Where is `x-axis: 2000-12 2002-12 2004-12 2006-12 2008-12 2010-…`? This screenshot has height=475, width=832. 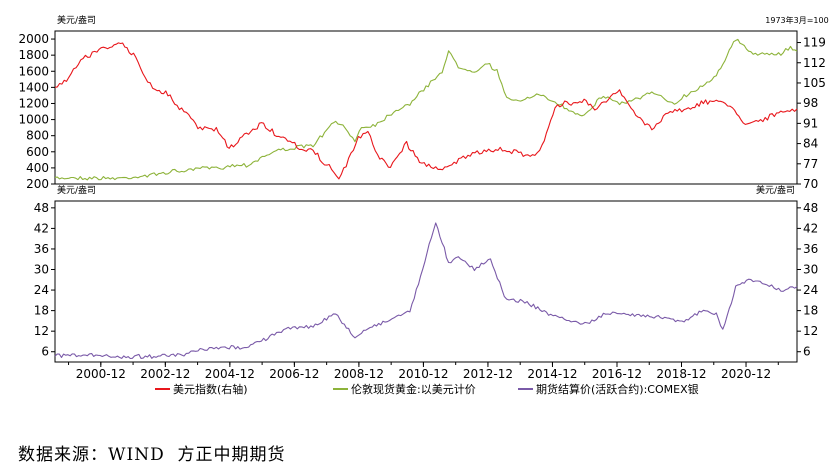
x-axis: 2000-12 2002-12 2004-12 2006-12 2008-12 2010-… is located at coordinates (423, 371).